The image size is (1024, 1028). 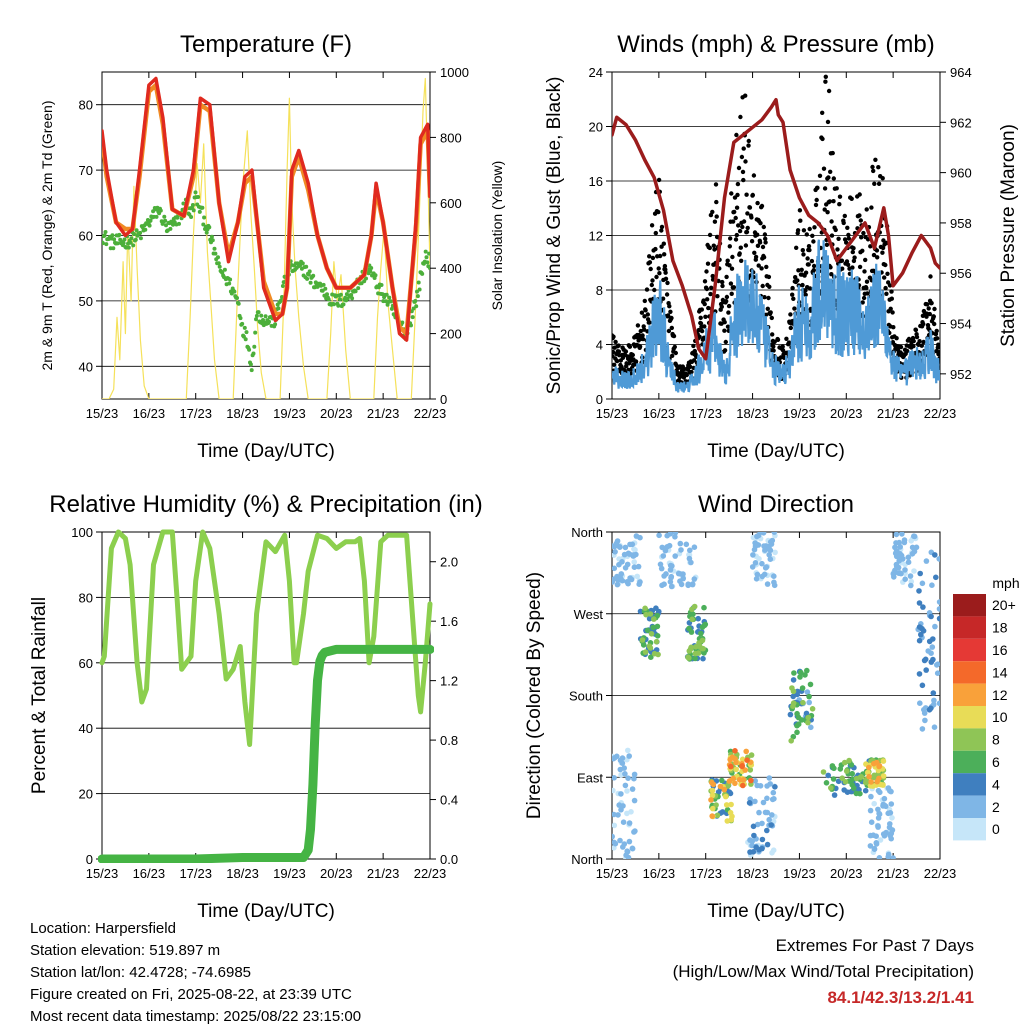 I want to click on y-tick-label: 8, so click(x=599, y=290).